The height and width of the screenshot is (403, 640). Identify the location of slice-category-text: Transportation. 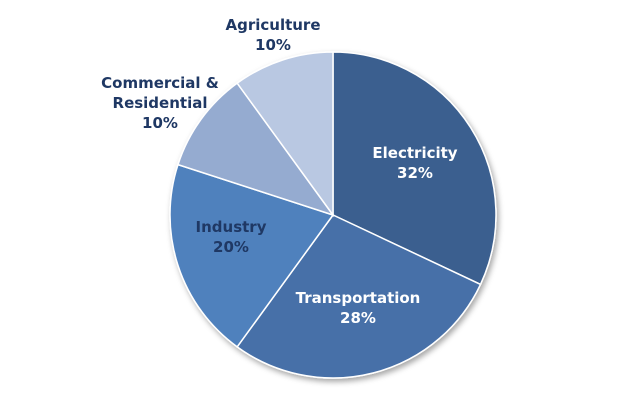
(358, 298).